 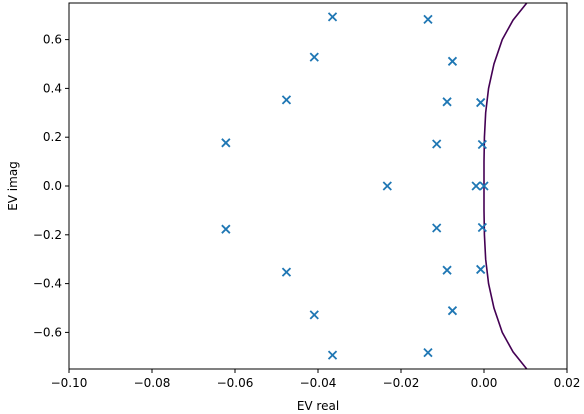 What do you see at coordinates (152, 383) in the screenshot?
I see `x-tick-label: −0.08` at bounding box center [152, 383].